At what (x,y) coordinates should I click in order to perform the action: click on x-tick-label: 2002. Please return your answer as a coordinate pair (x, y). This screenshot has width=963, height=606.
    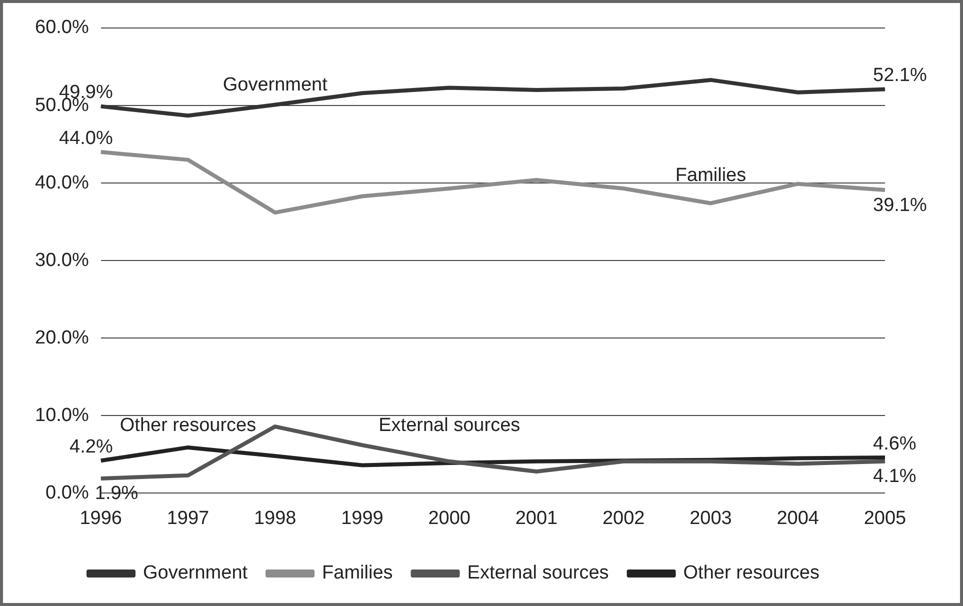
    Looking at the image, I should click on (623, 518).